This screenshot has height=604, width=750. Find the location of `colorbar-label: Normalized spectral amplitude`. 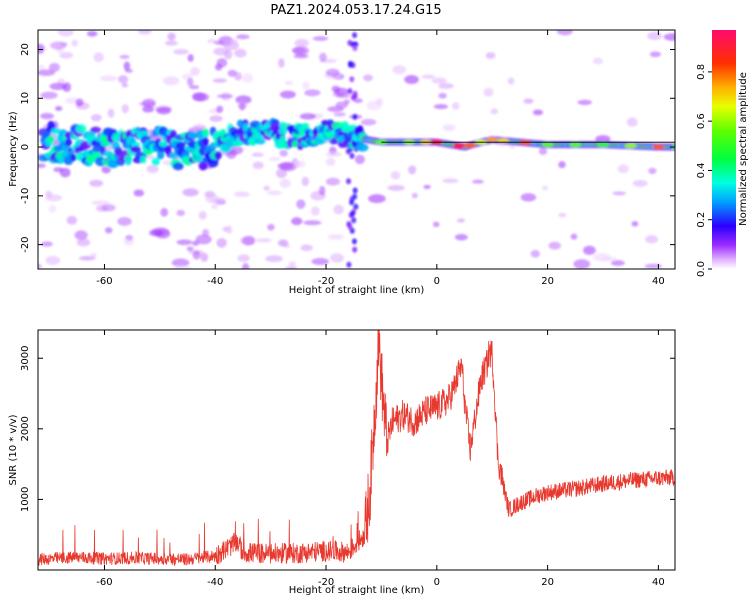

colorbar-label: Normalized spectral amplitude is located at coordinates (743, 149).